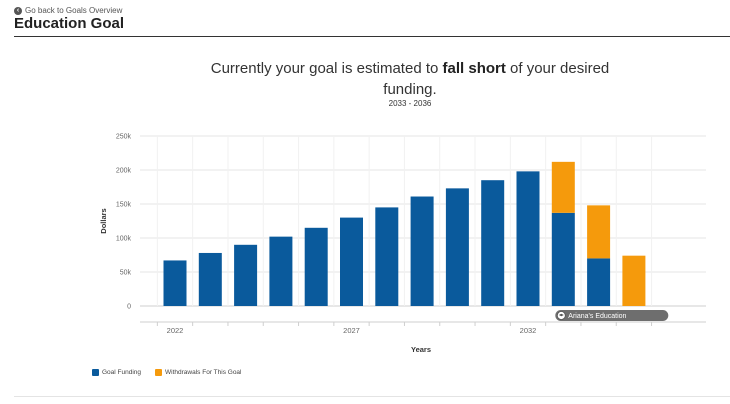  Describe the element at coordinates (124, 239) in the screenshot. I see `y-tick-label: 100k` at that location.